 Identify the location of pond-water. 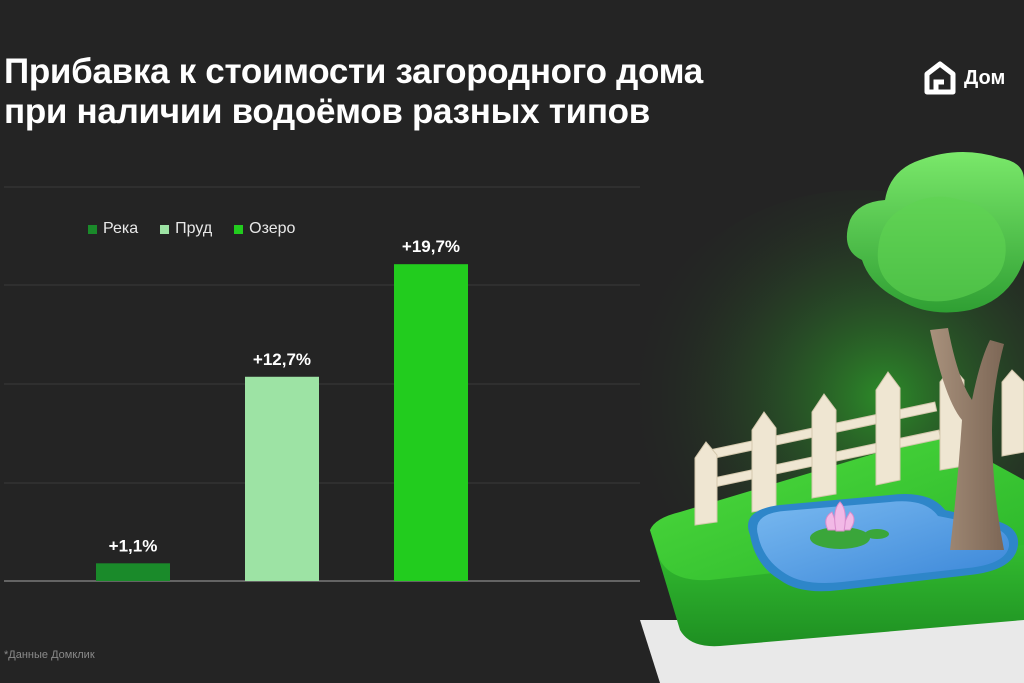
(883, 542).